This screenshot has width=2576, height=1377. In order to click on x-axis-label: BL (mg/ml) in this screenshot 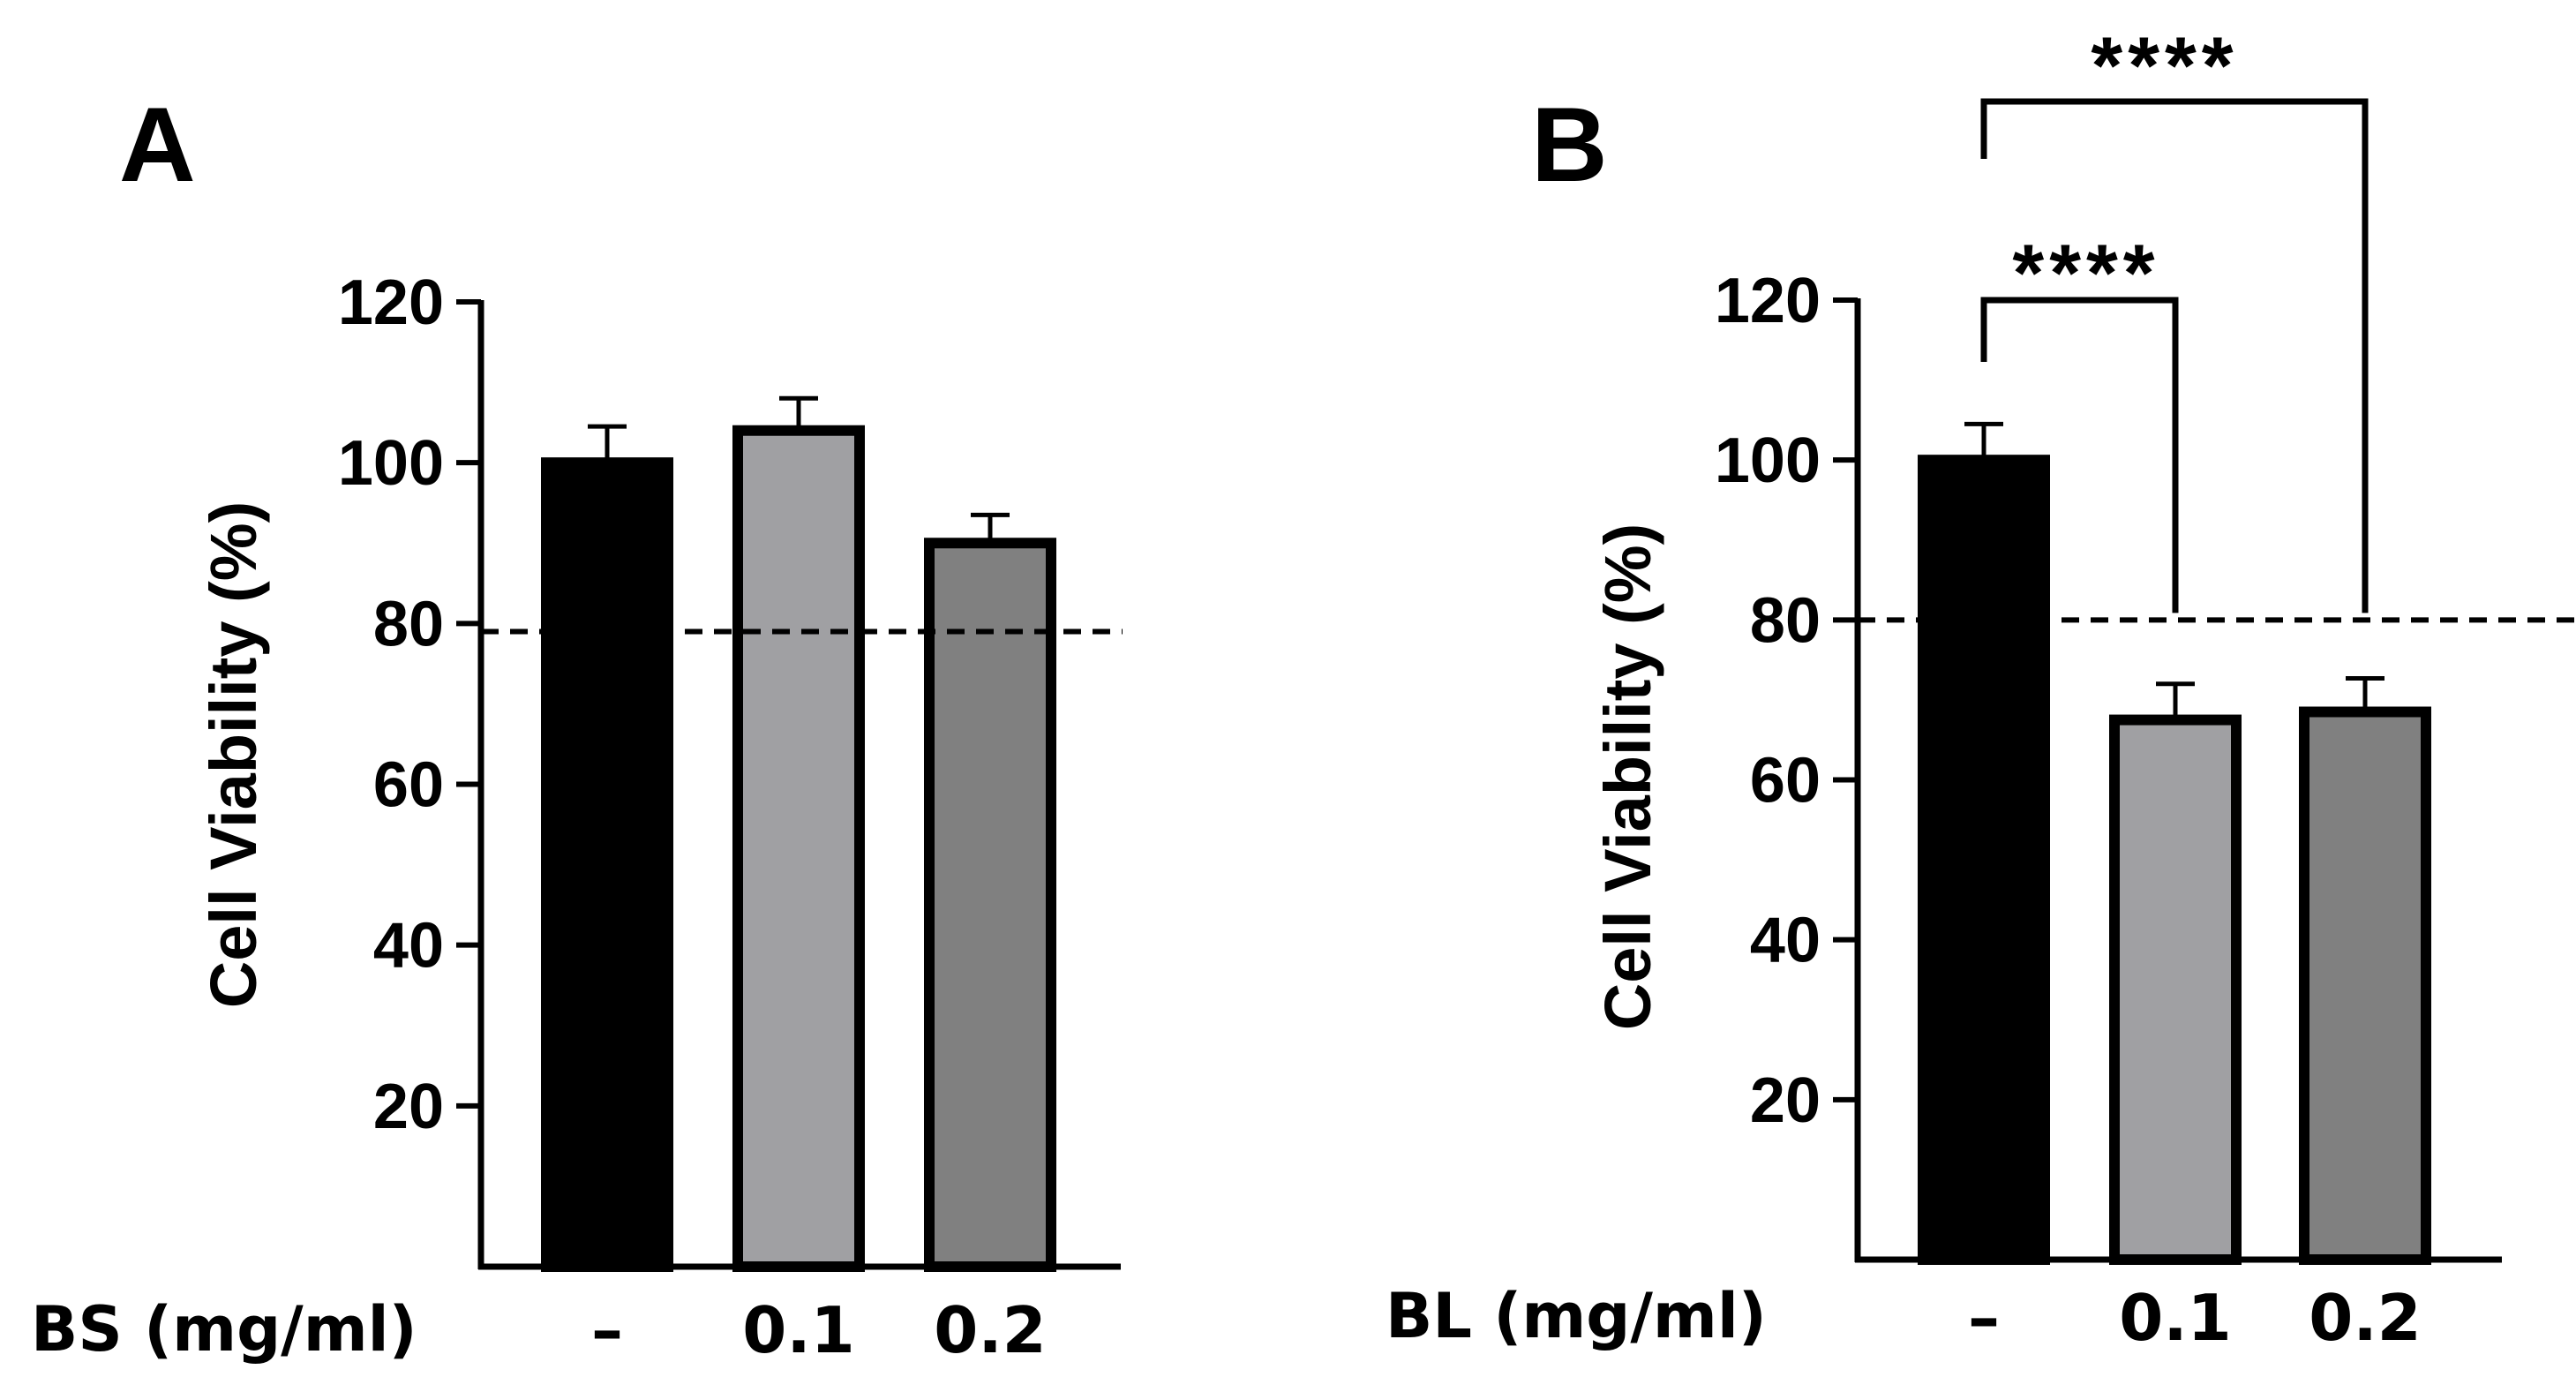, I will do `click(1576, 1316)`.